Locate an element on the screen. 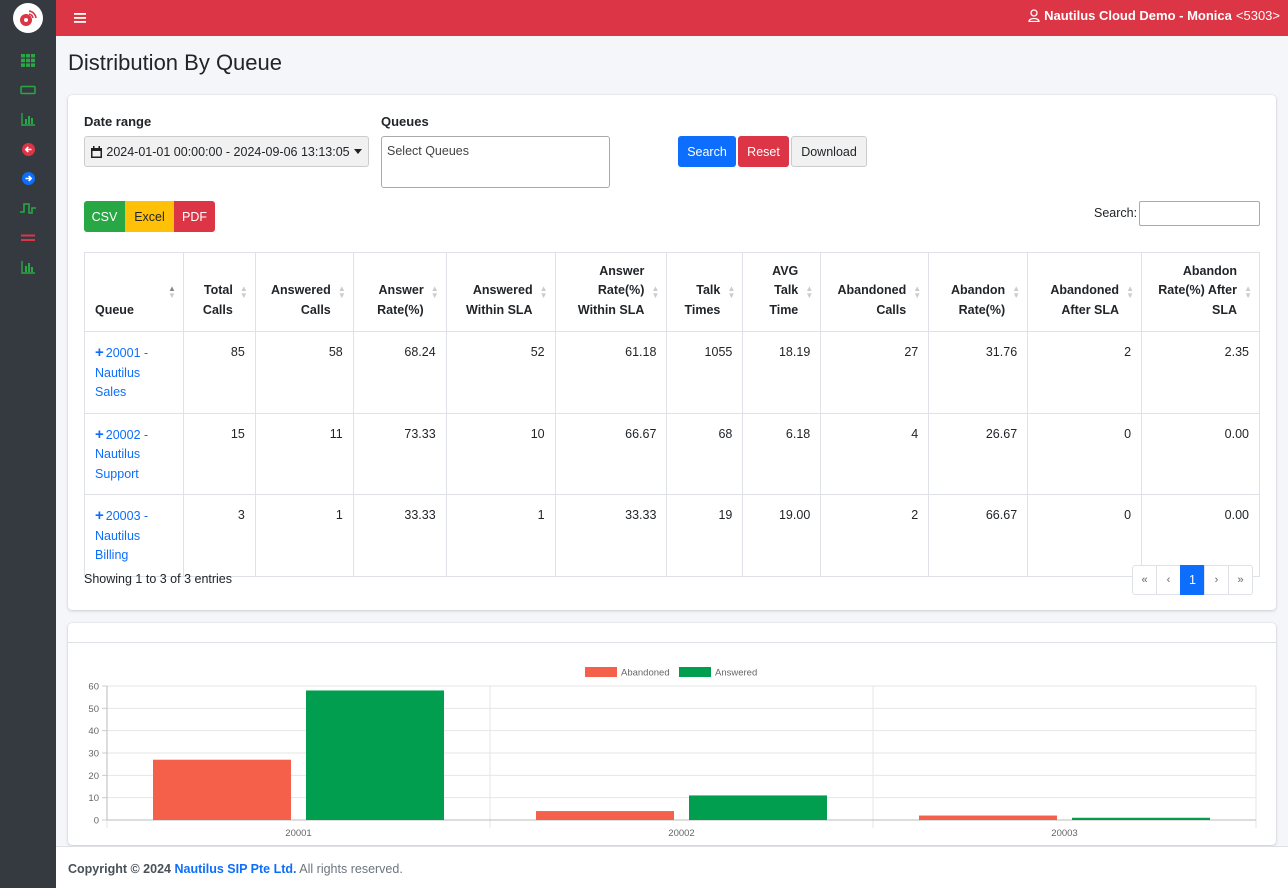  pagination-page-1: 1 is located at coordinates (1192, 580).